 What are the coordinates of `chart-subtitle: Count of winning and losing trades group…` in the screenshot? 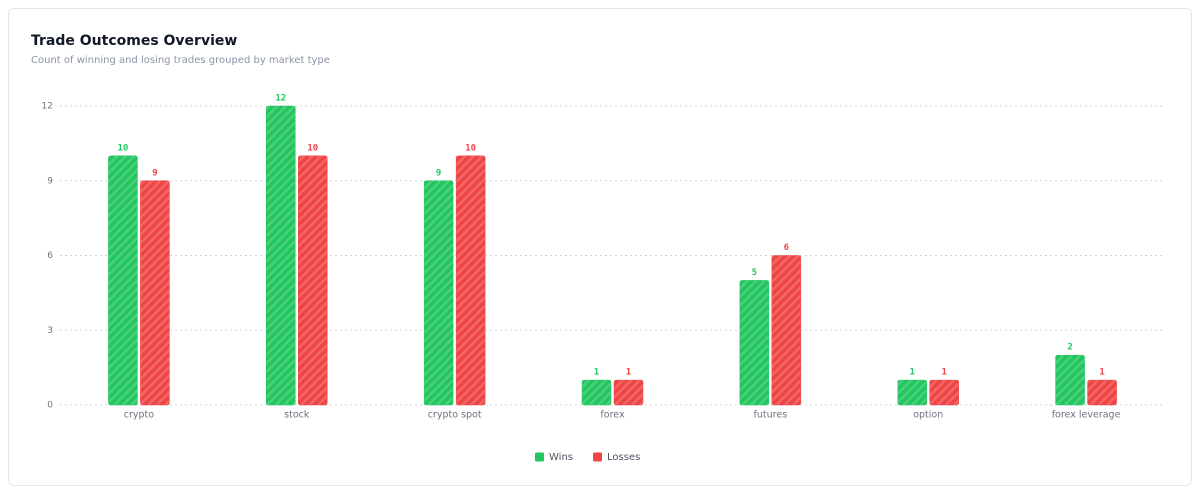 It's located at (180, 60).